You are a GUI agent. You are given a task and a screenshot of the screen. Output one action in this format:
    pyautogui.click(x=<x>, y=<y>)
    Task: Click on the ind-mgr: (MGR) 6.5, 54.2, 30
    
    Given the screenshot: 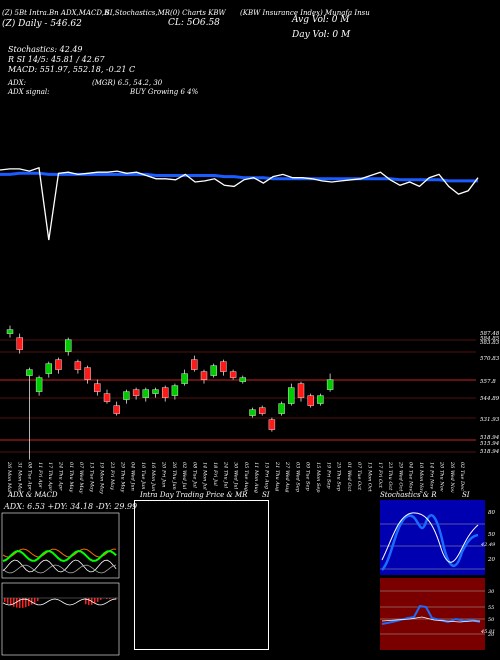 What is the action you would take?
    pyautogui.click(x=127, y=83)
    